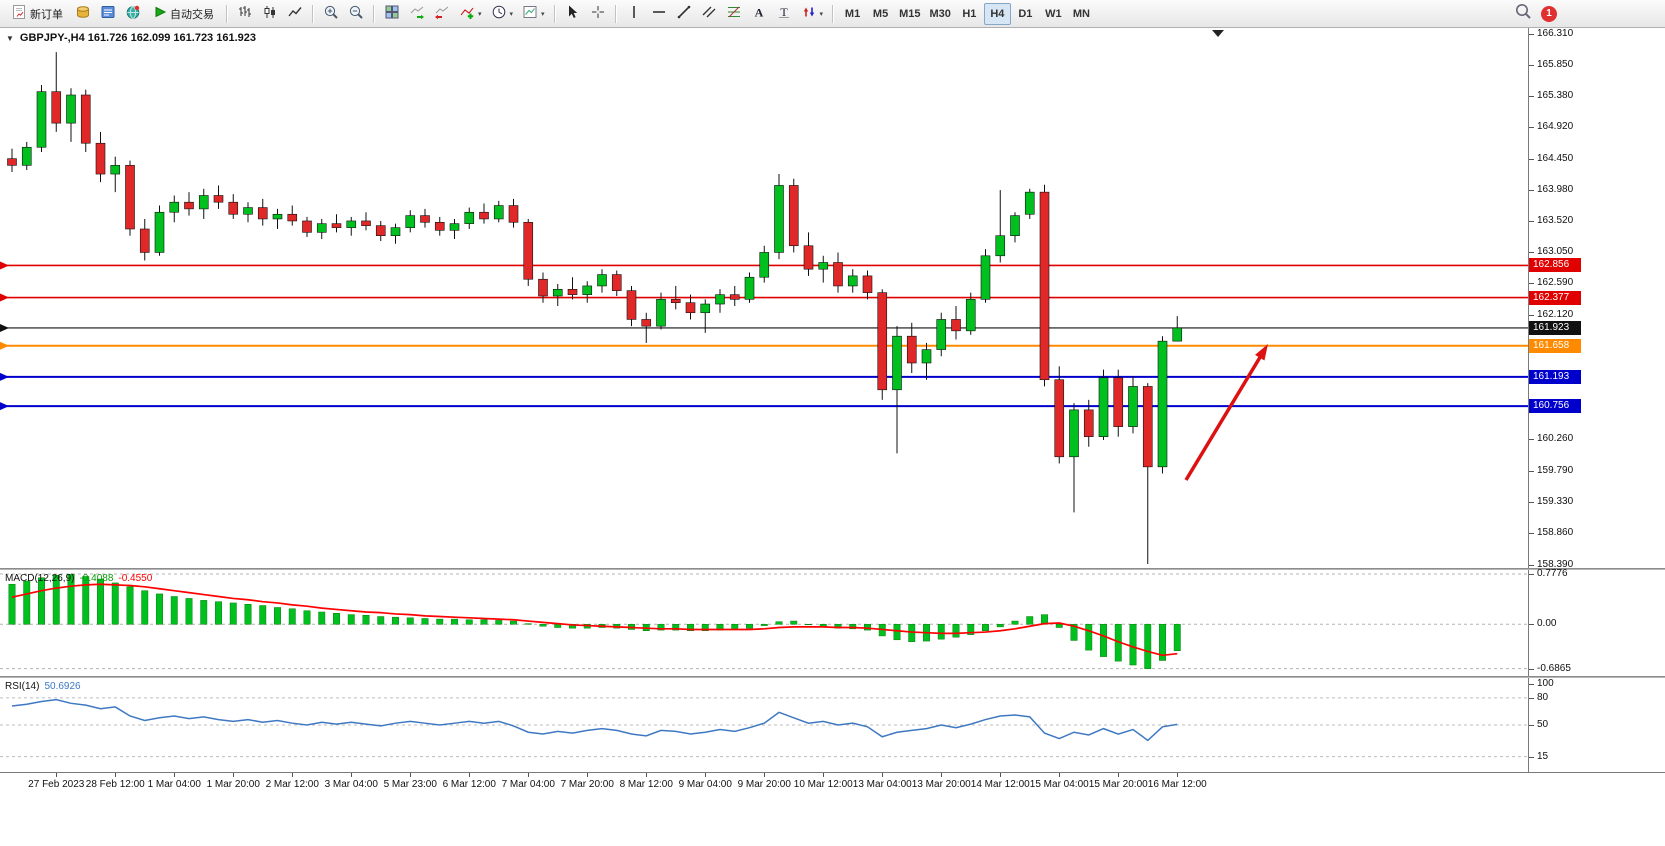 Image resolution: width=1665 pixels, height=846 pixels. I want to click on time-label: 28 Feb 12:00, so click(115, 784).